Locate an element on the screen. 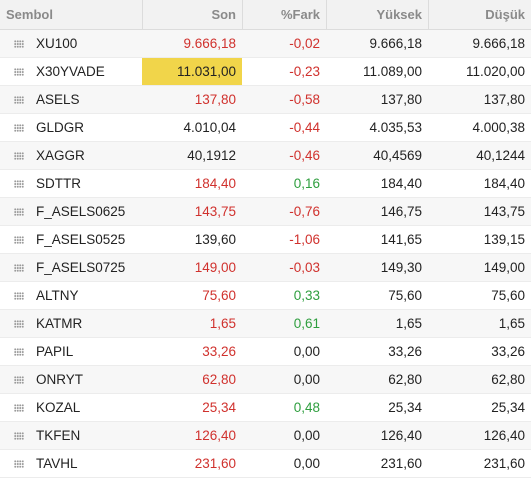  last-price-cell: 231,60 is located at coordinates (215, 463).